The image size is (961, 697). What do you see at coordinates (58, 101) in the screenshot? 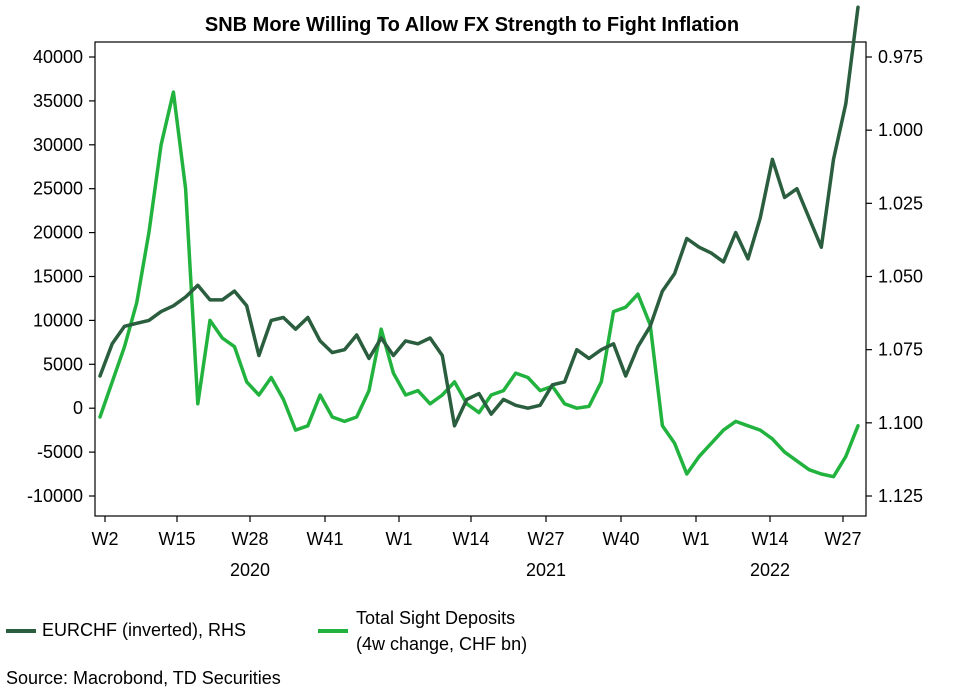
I see `left-tick-label: 35000` at bounding box center [58, 101].